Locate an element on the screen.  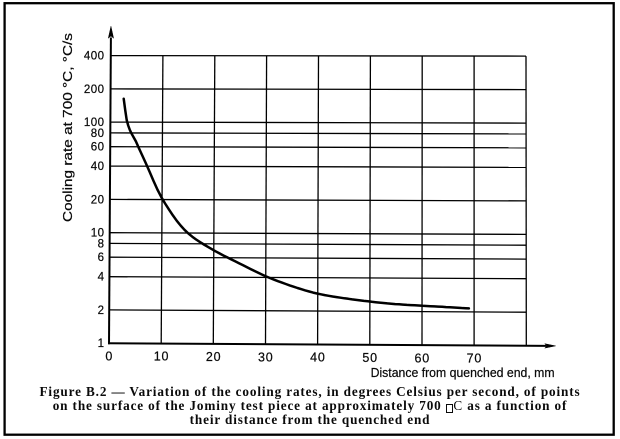
svg-text: 70 is located at coordinates (475, 359).